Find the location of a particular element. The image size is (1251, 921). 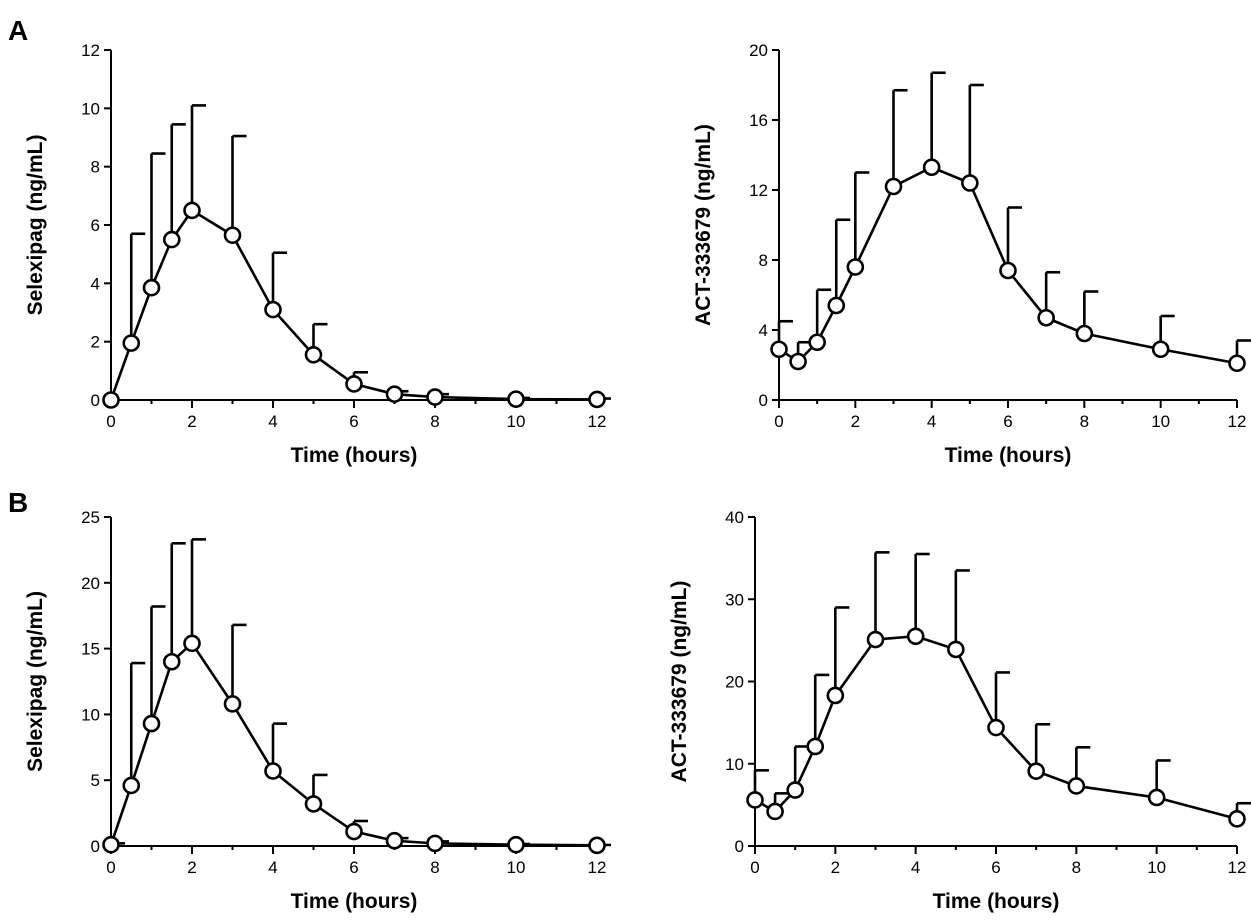

y-tick-label: 25 is located at coordinates (90, 517).